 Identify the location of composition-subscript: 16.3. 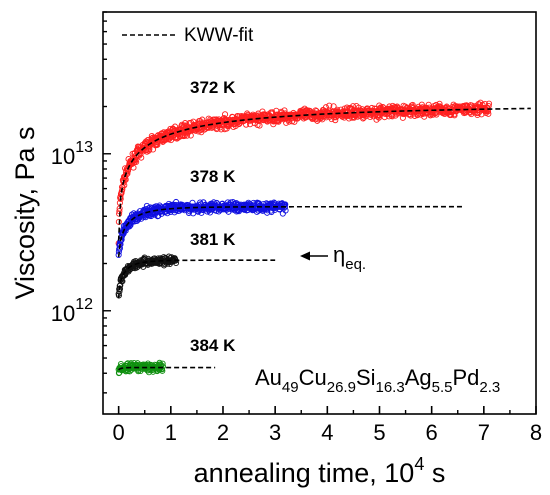
(390, 387).